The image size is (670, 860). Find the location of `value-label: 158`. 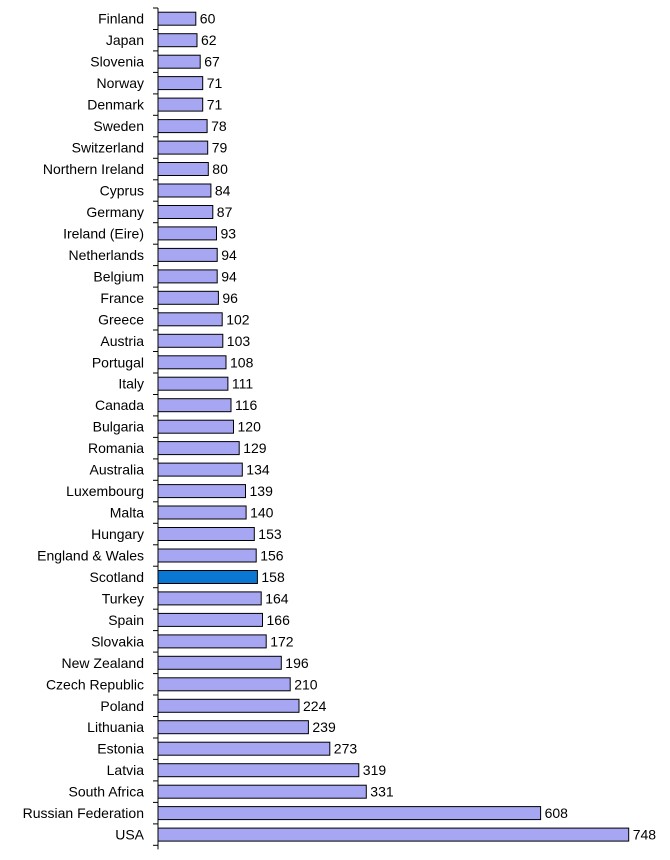

value-label: 158 is located at coordinates (273, 577).